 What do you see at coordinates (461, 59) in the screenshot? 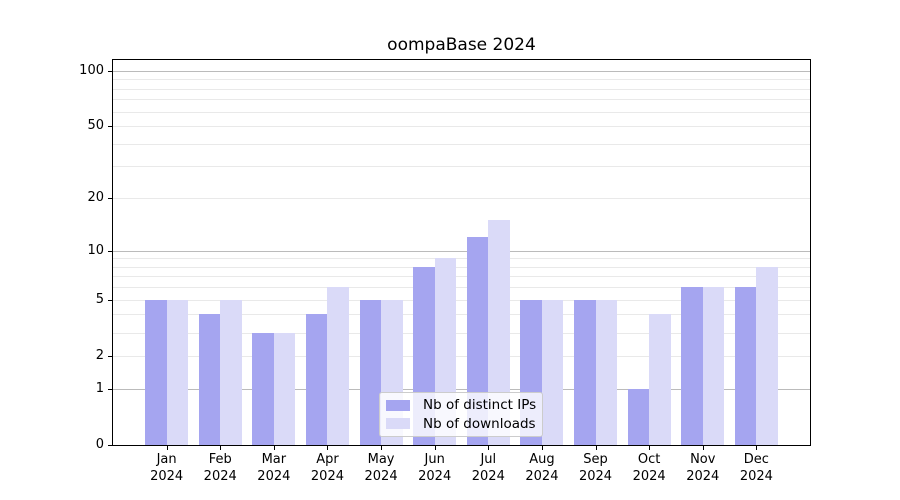
I see `axis-spine-top` at bounding box center [461, 59].